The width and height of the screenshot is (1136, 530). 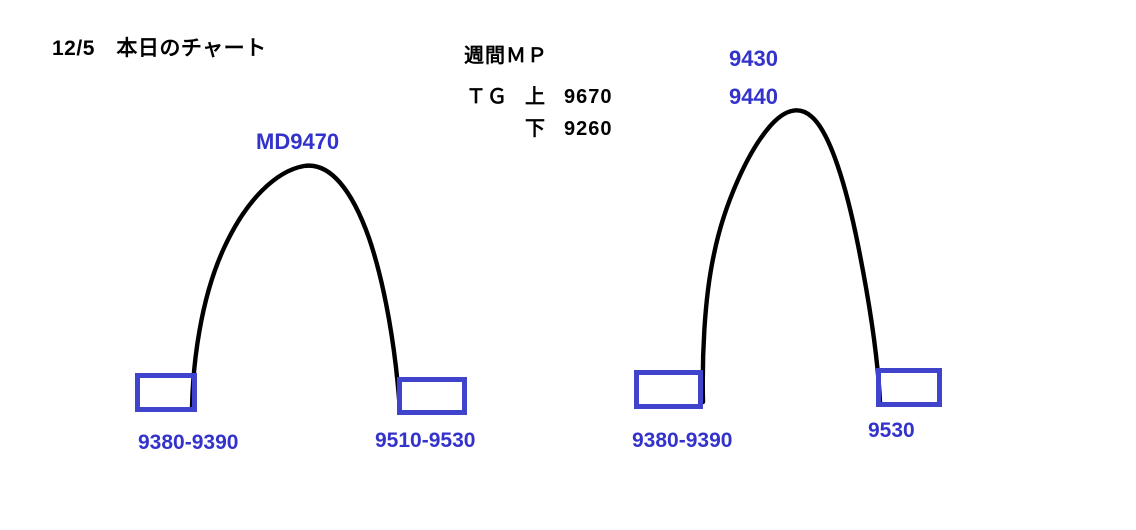 What do you see at coordinates (588, 129) in the screenshot?
I see `weekly-mp-lower-value: 9260` at bounding box center [588, 129].